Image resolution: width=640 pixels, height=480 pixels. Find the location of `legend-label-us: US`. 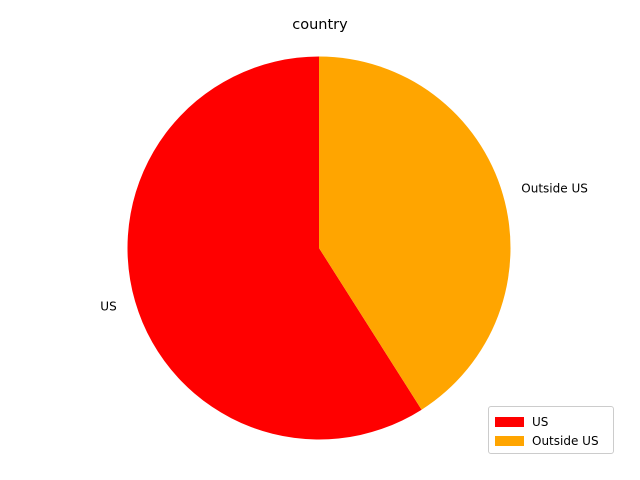

legend-label-us: US is located at coordinates (540, 421).